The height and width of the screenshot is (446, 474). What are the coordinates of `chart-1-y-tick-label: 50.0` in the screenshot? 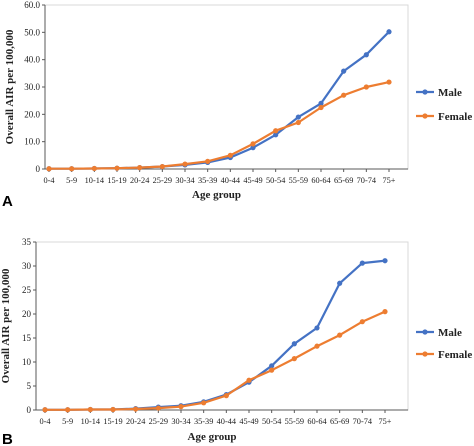 It's located at (32, 32).